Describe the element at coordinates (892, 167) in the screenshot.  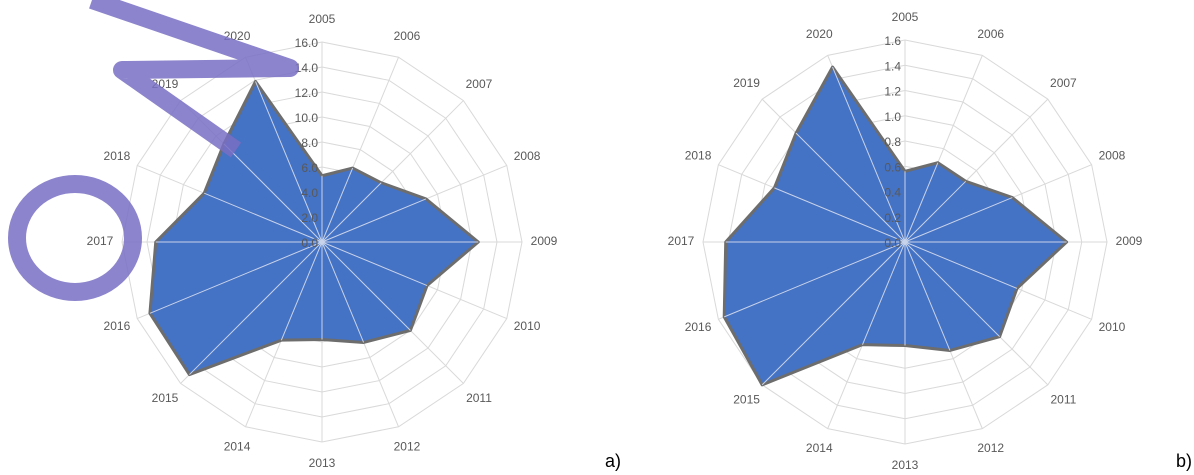
I see `y-tick-label: 0.6` at that location.